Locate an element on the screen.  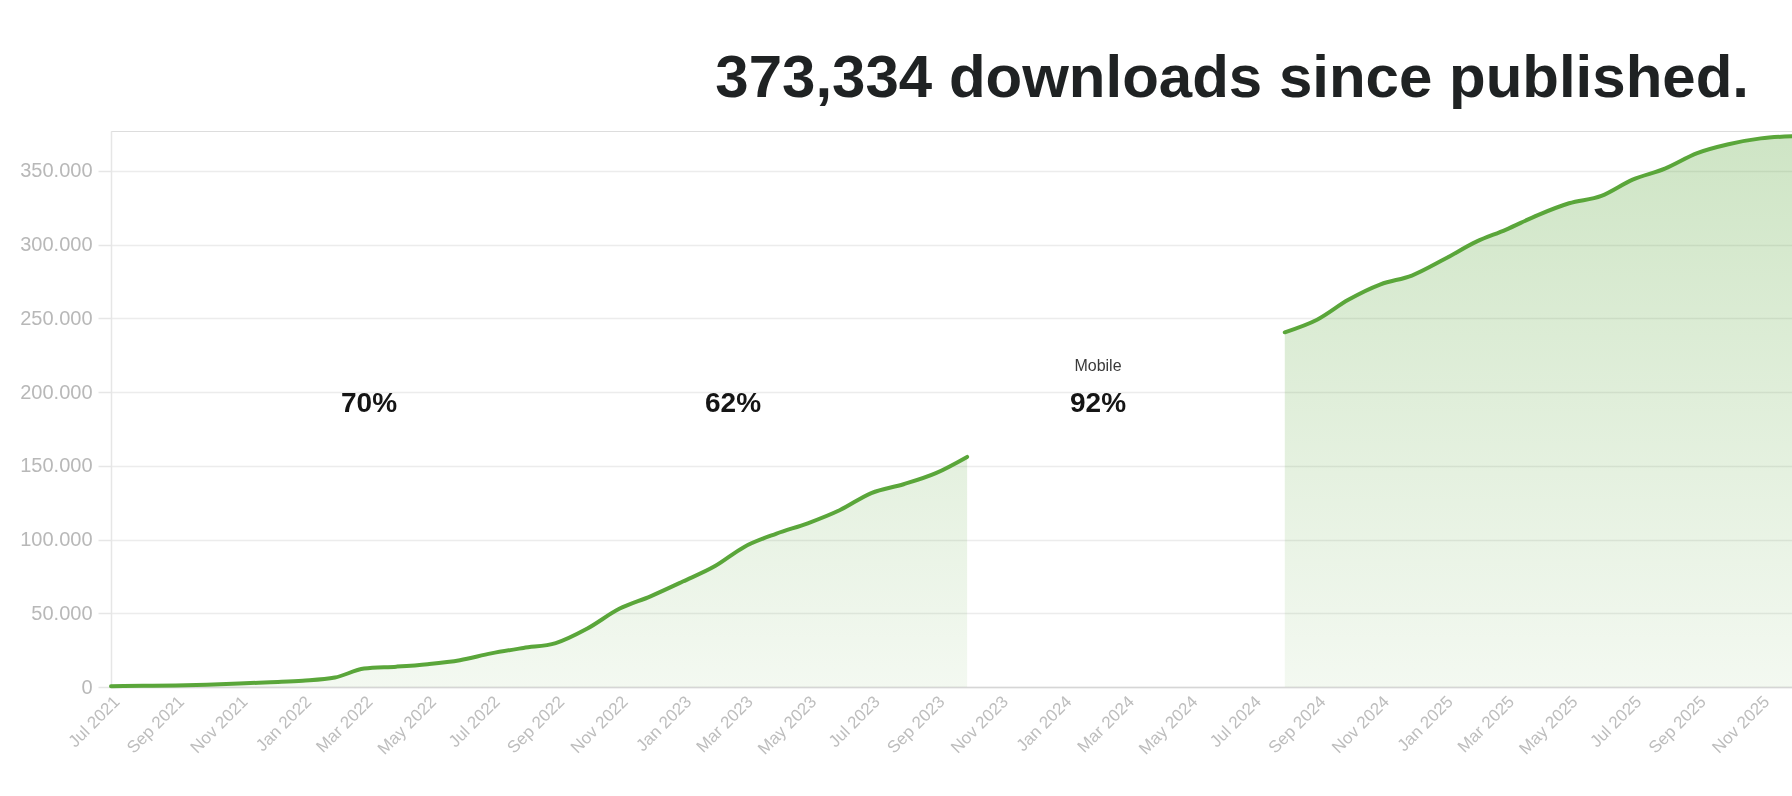
annotation: Mobile is located at coordinates (1098, 365).